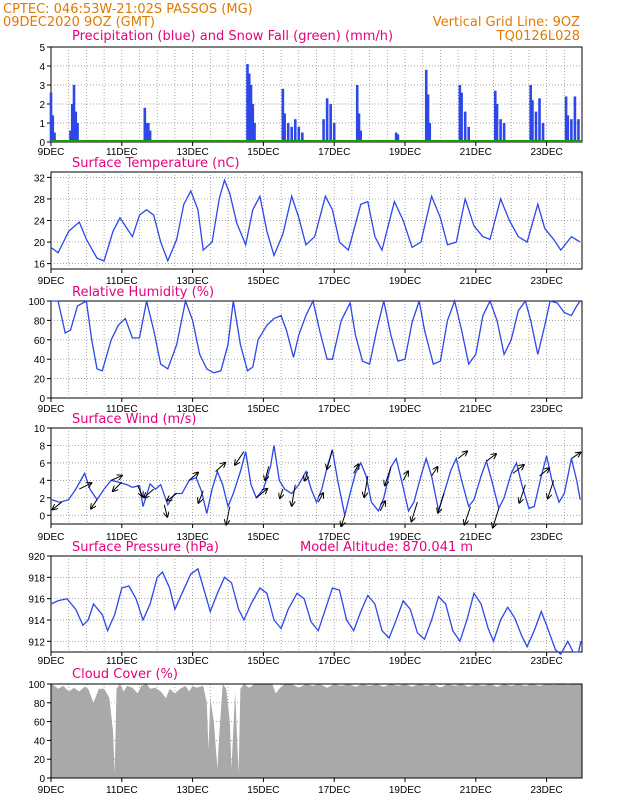 This screenshot has width=618, height=800. What do you see at coordinates (143, 292) in the screenshot?
I see `panel-title: Relative Humidity (%)` at bounding box center [143, 292].